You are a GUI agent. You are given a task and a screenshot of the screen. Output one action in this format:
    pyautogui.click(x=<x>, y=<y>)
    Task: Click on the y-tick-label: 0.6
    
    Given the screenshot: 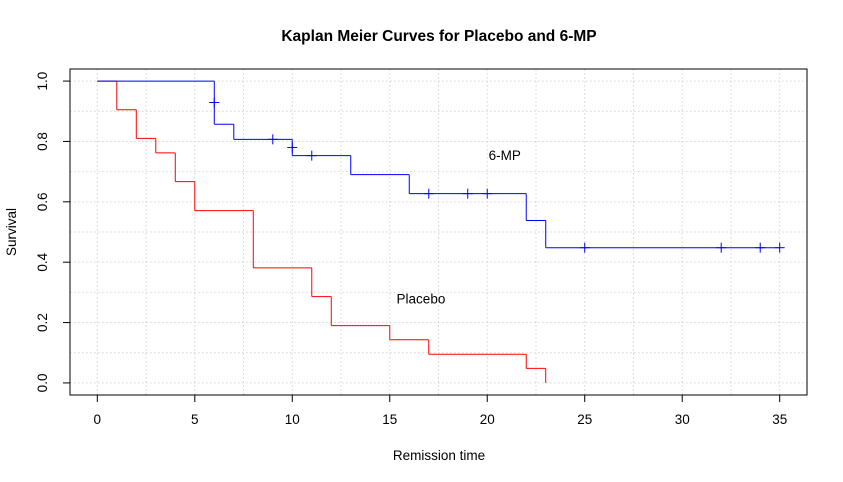 What is the action you would take?
    pyautogui.click(x=42, y=201)
    